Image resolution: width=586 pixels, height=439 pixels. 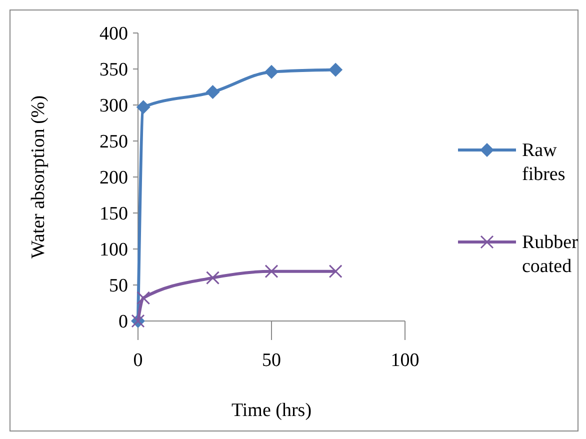 What do you see at coordinates (271, 360) in the screenshot?
I see `x-tick-label: 50` at bounding box center [271, 360].